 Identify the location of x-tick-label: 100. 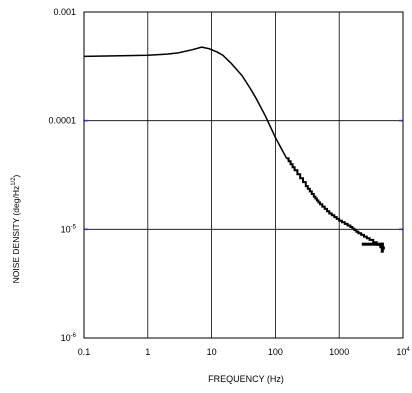
(275, 352).